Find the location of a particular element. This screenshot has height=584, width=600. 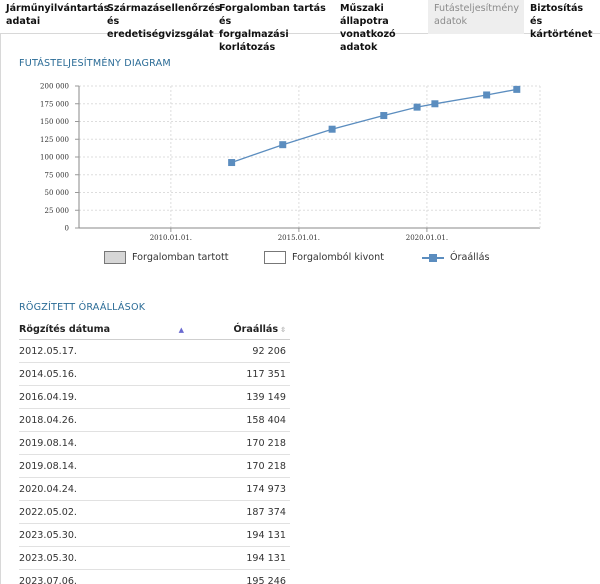

table-header: Rögzítés dátuma ▲ Óraállás ⇳ is located at coordinates (154, 330).